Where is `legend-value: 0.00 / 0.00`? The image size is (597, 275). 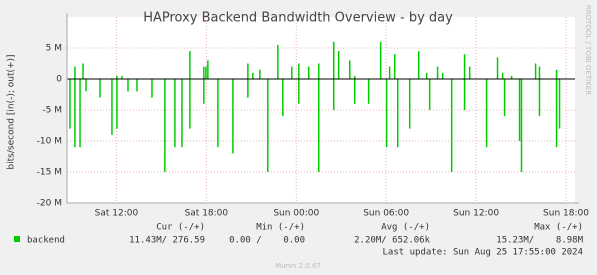 legend-value: 0.00 / 0.00 is located at coordinates (267, 241).